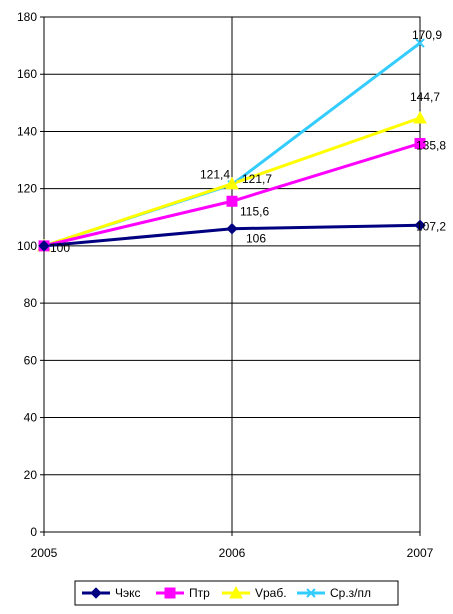  I want to click on legend: Чэкс Птр Vраб. Ср.з/пл, so click(236, 593).